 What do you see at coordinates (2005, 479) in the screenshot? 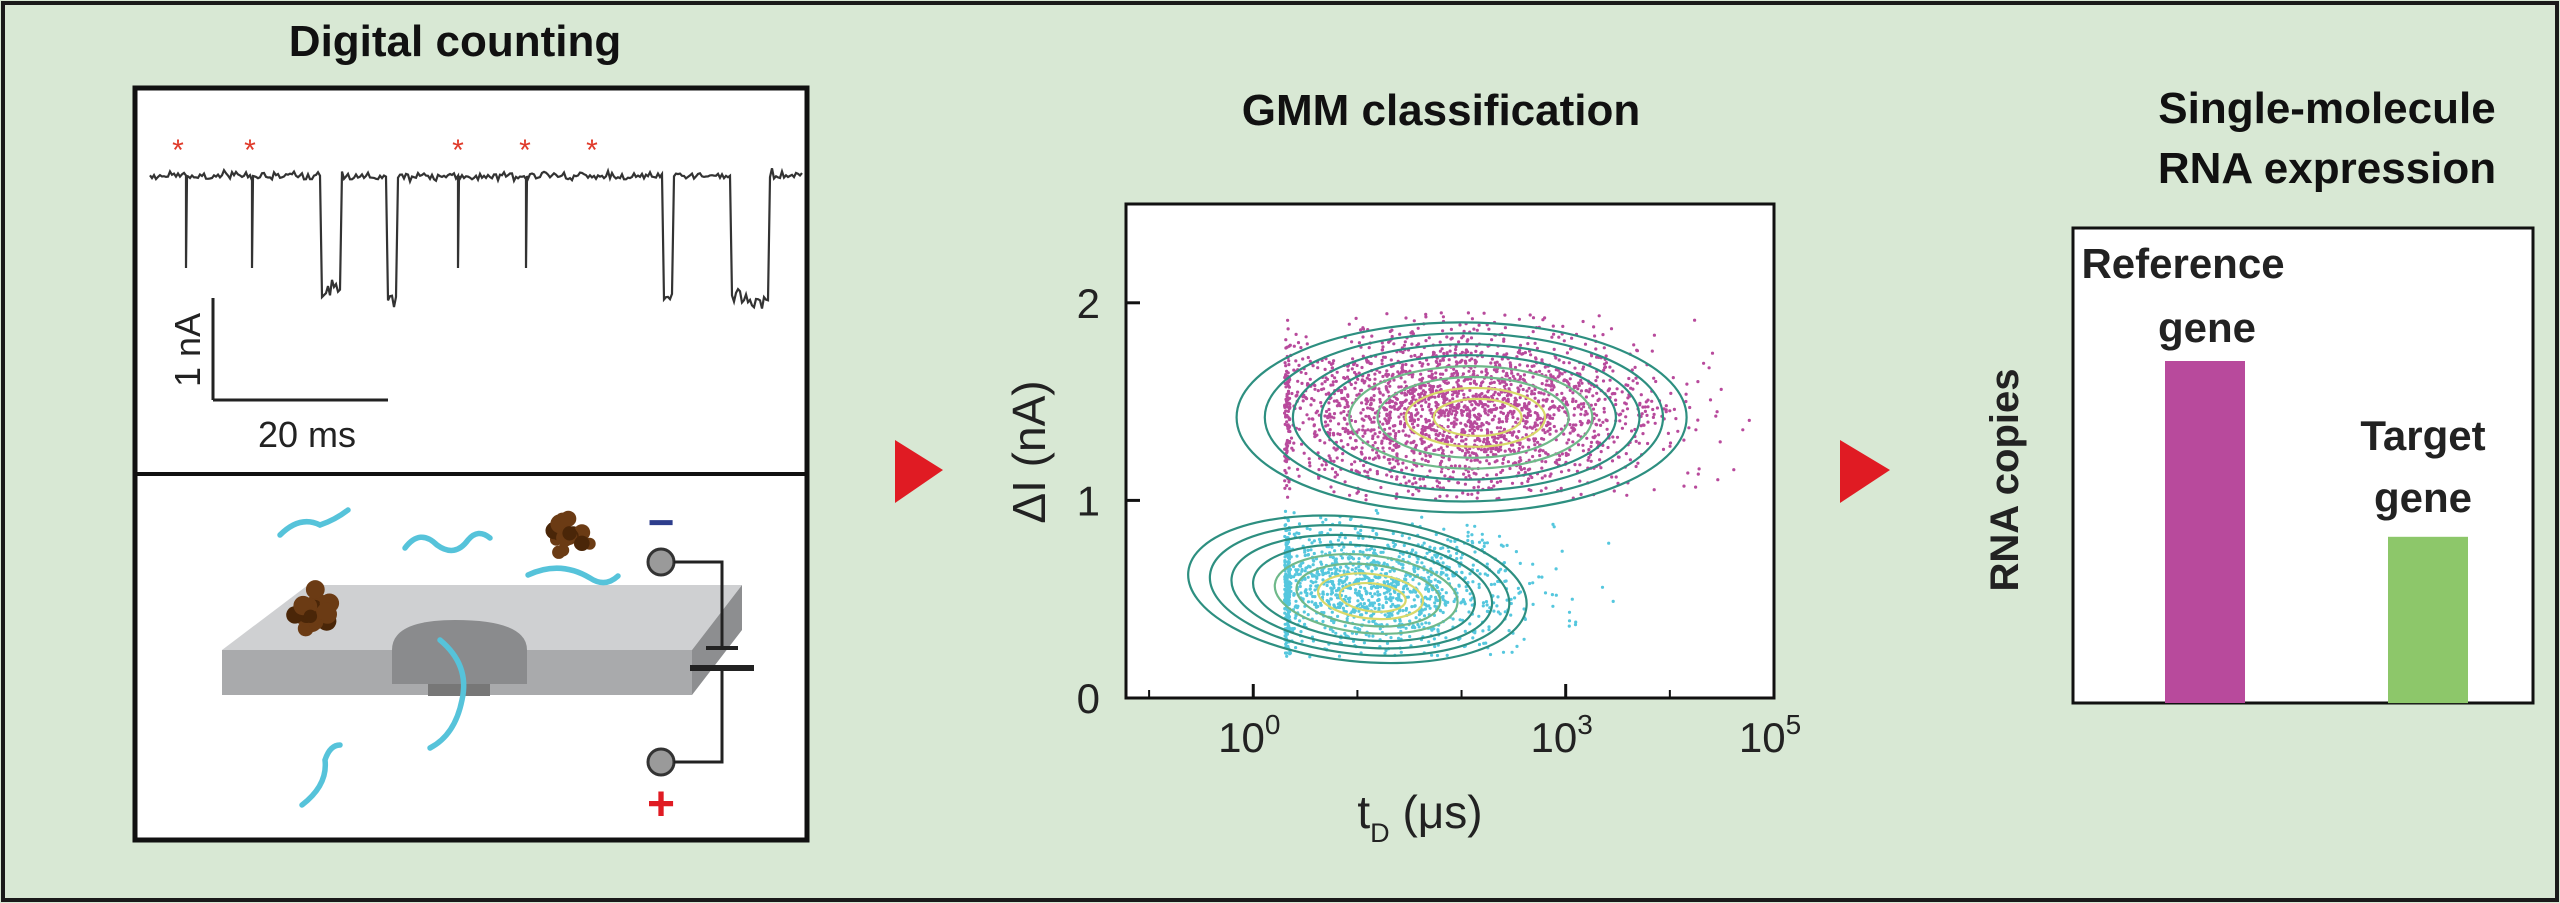
I see `bar-chart-y-label: RNA copies` at bounding box center [2005, 479].